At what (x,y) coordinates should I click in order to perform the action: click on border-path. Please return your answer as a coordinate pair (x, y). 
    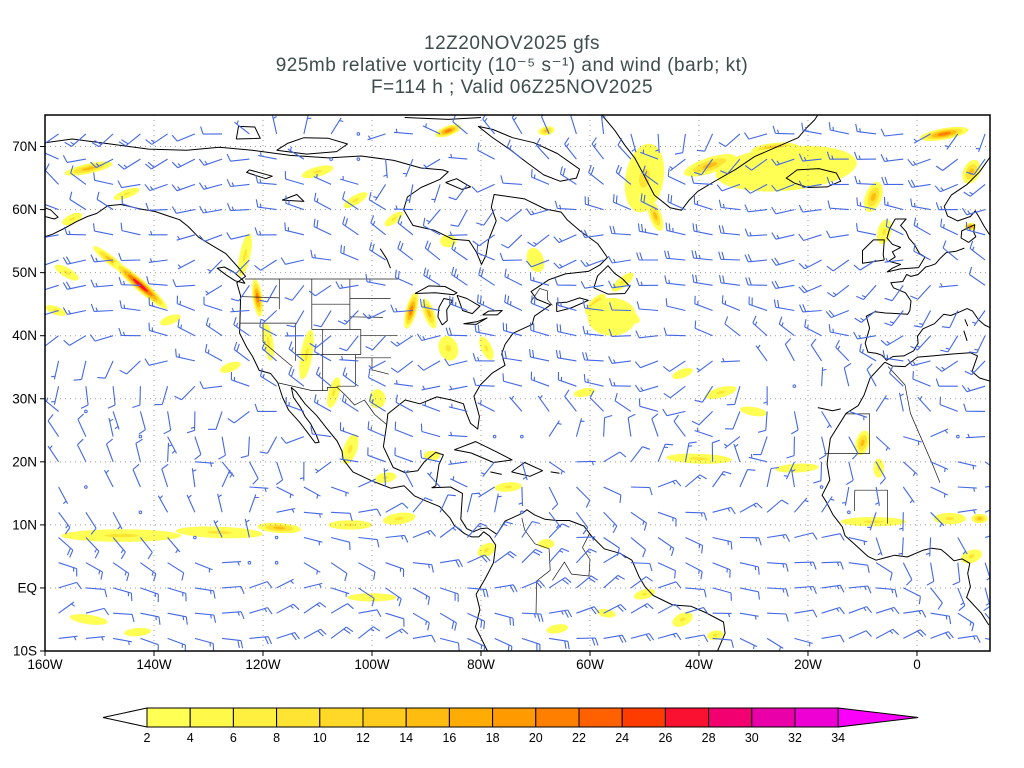
    Looking at the image, I should click on (380, 366).